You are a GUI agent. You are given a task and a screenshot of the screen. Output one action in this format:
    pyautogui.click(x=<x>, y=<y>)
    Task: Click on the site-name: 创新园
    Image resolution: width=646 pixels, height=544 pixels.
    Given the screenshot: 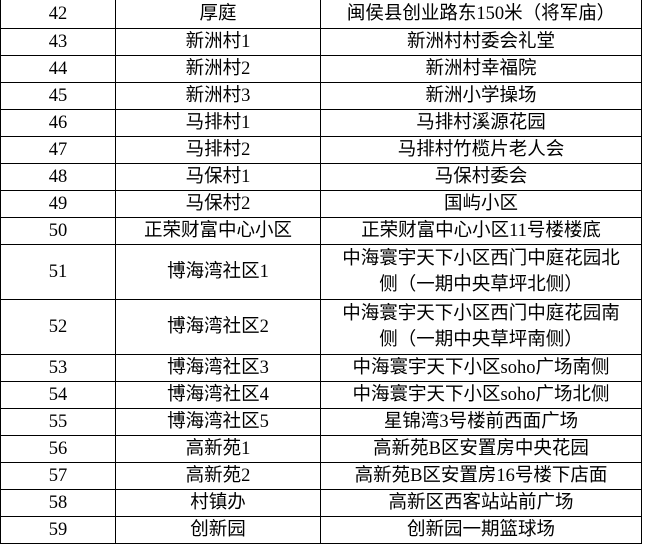 What is the action you would take?
    pyautogui.click(x=218, y=530)
    